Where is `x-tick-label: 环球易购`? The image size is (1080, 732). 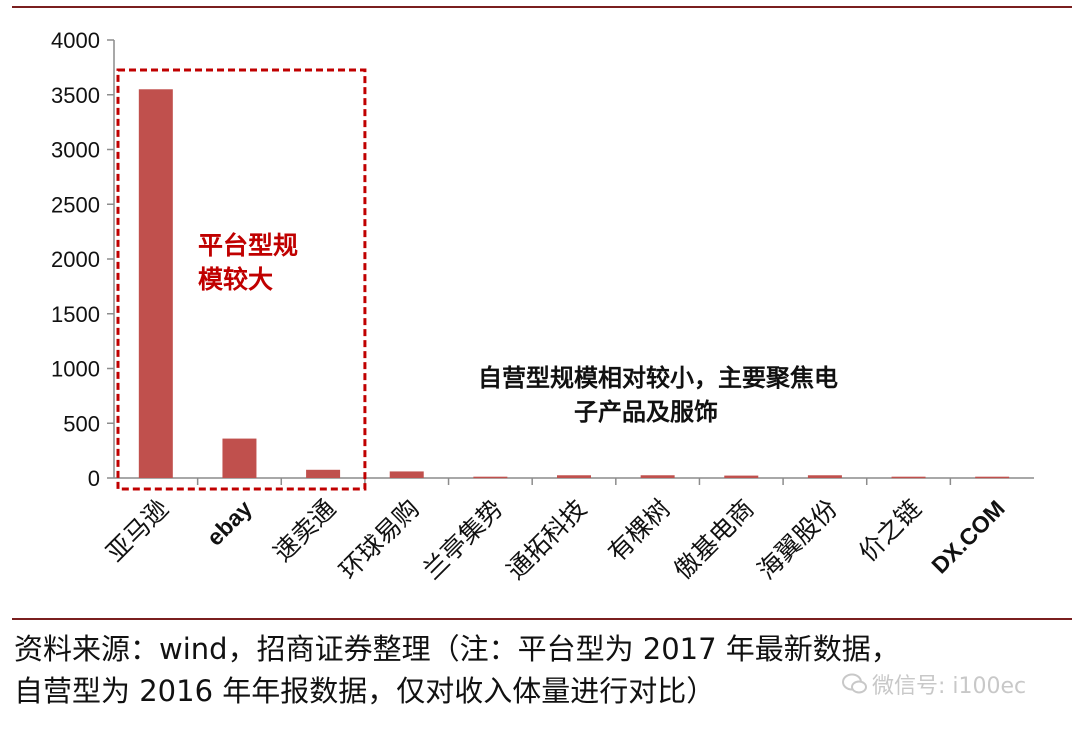 x-tick-label: 环球易购 is located at coordinates (379, 539).